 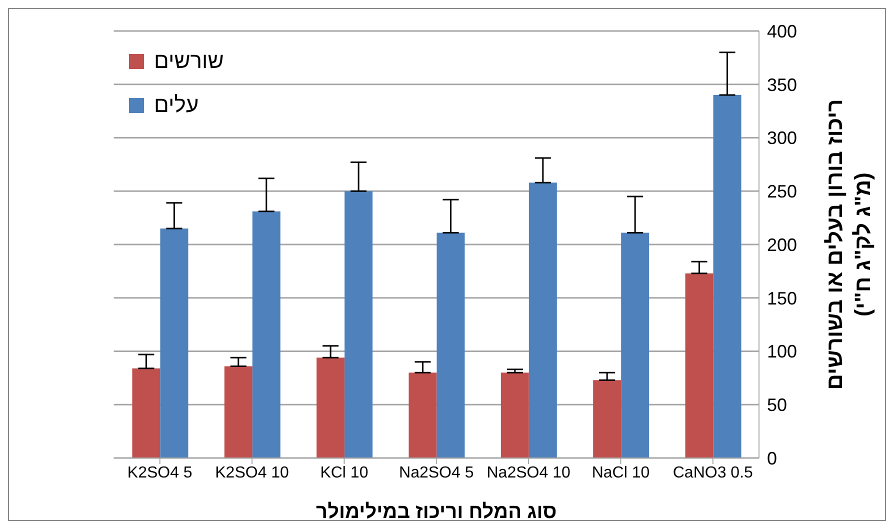 What do you see at coordinates (713, 473) in the screenshot?
I see `x-tick-label: CaNO3 0.5` at bounding box center [713, 473].